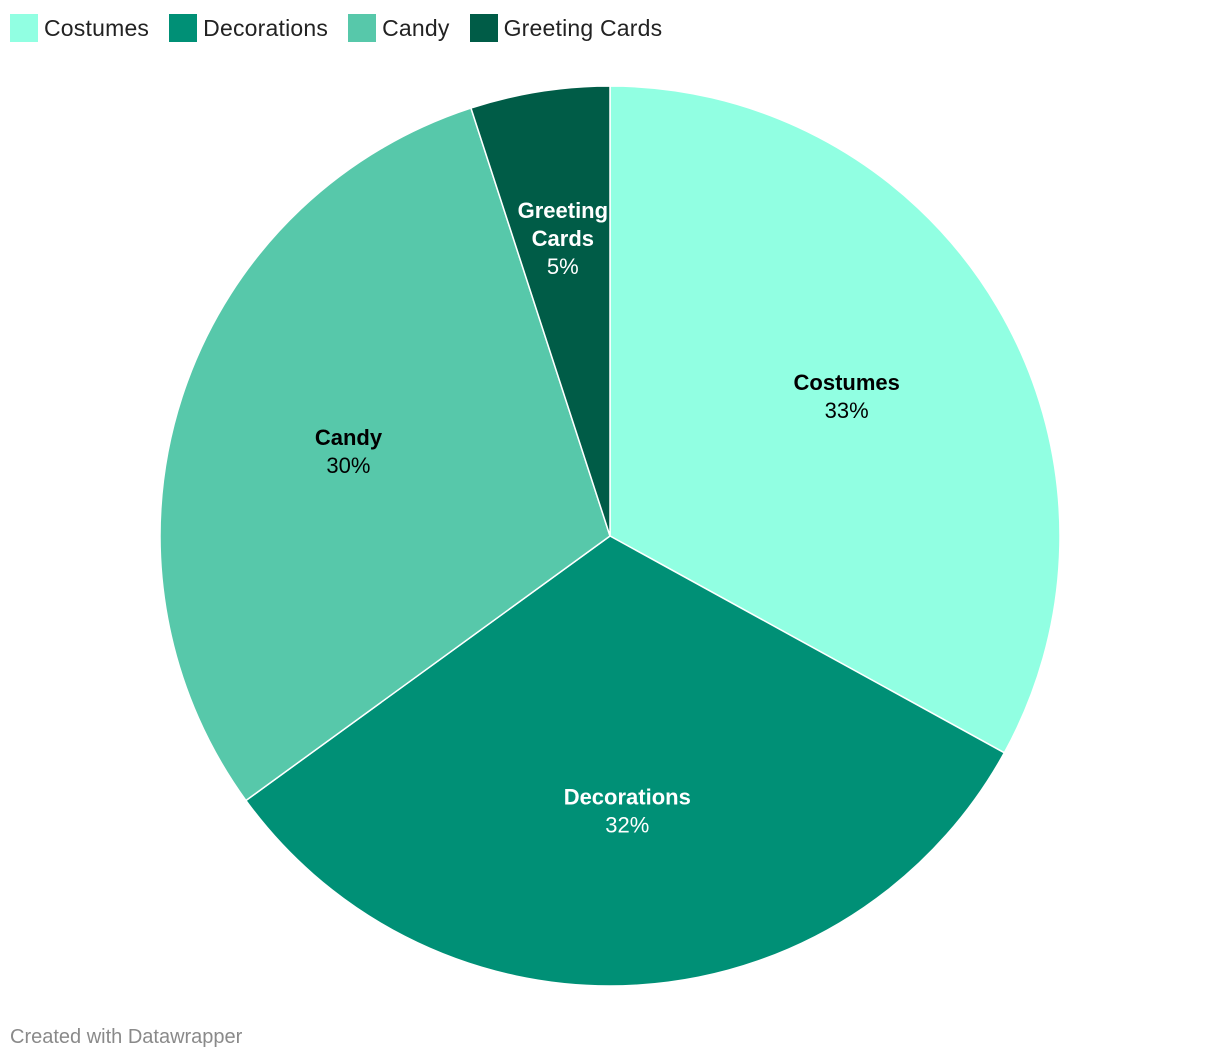  What do you see at coordinates (416, 27) in the screenshot?
I see `legend-label-candy: Candy` at bounding box center [416, 27].